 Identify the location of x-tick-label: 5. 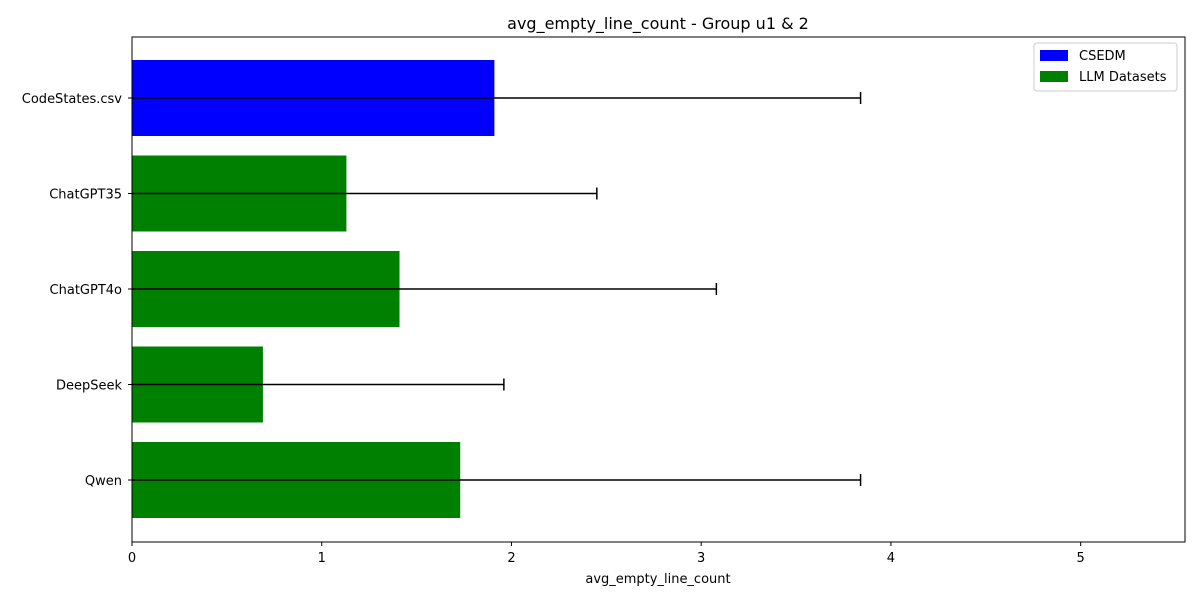
(1081, 558).